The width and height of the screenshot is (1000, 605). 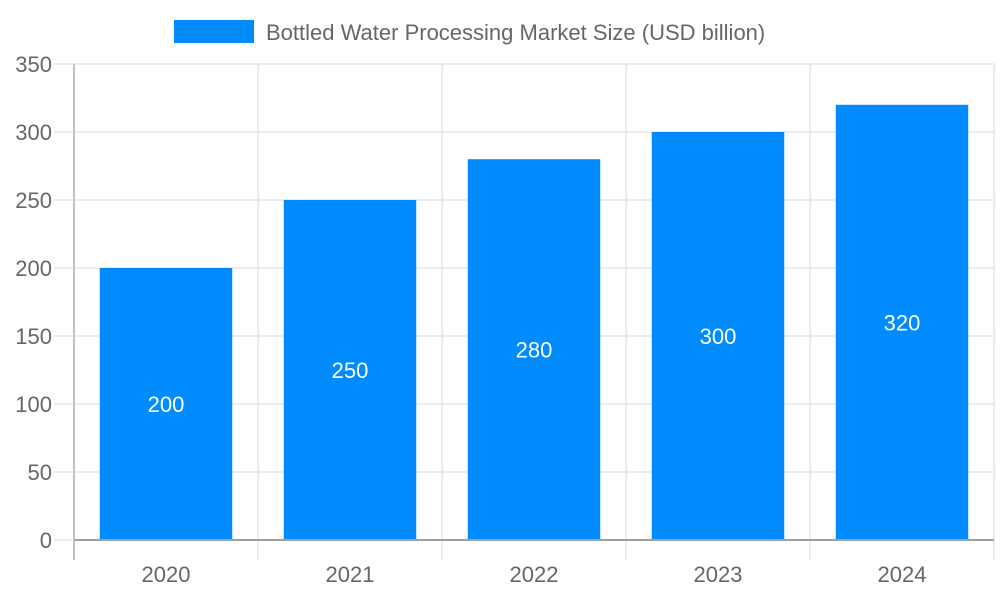 I want to click on bar-2024, so click(x=902, y=322).